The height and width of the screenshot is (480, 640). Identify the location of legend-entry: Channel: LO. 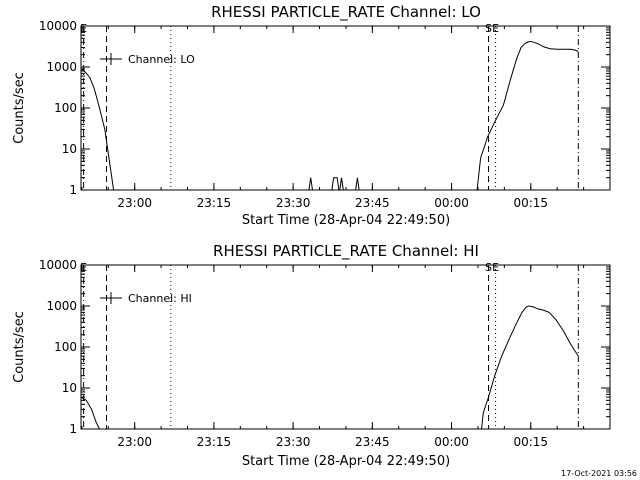
(161, 59).